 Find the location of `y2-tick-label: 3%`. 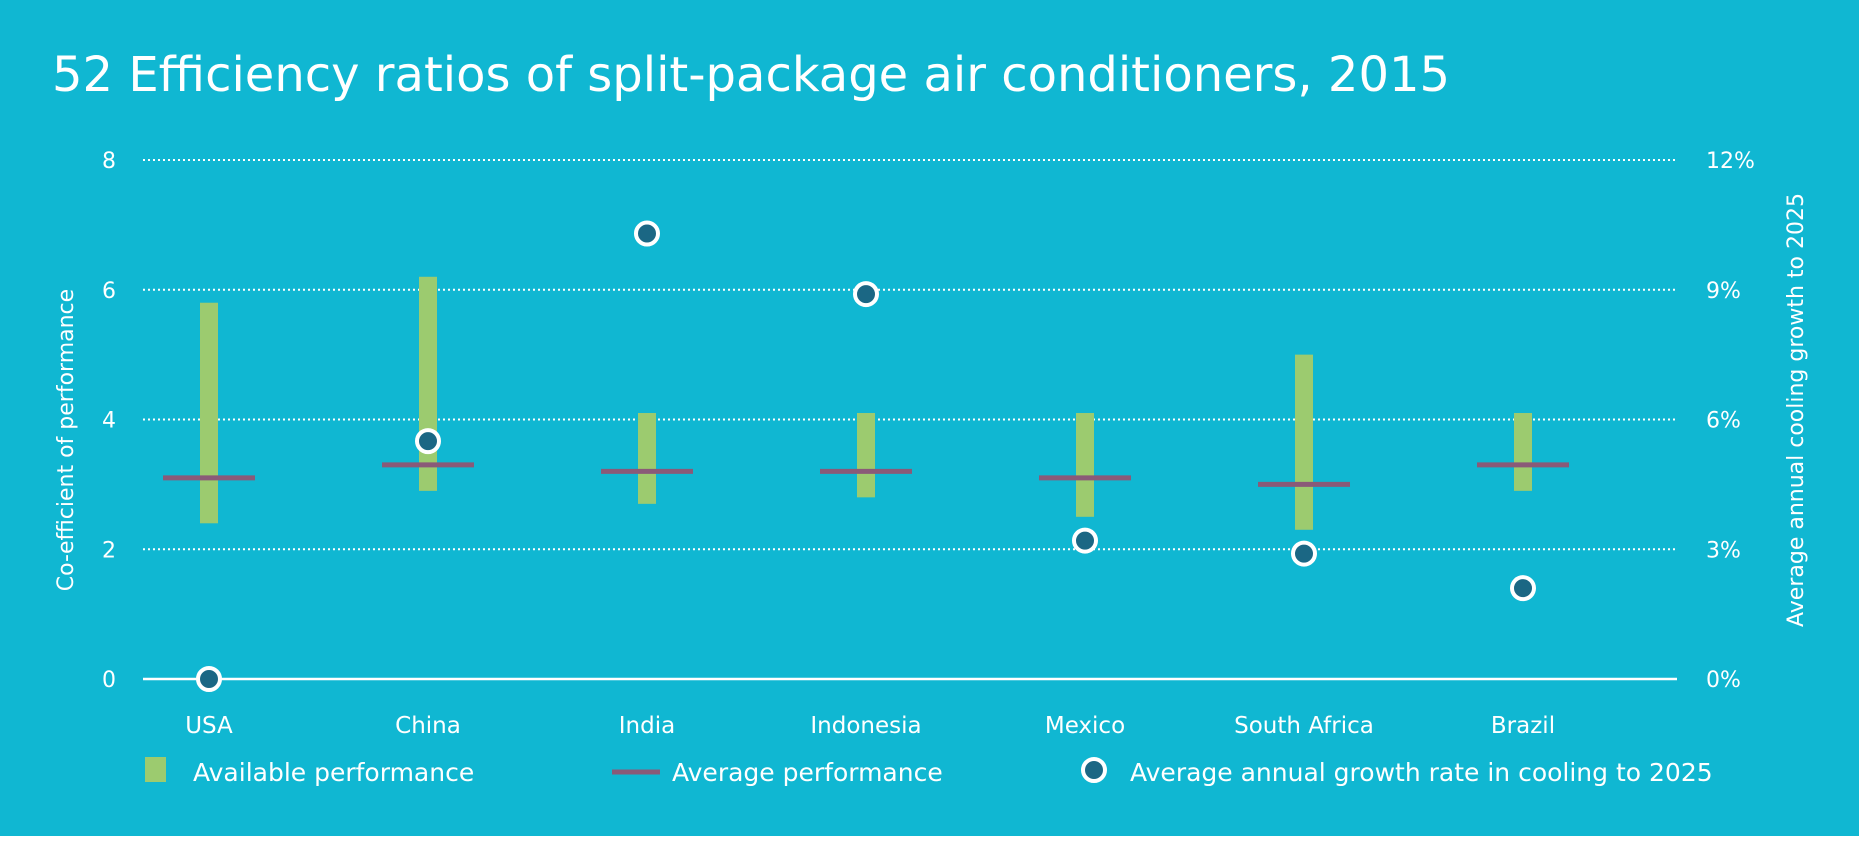

y2-tick-label: 3% is located at coordinates (1723, 550).